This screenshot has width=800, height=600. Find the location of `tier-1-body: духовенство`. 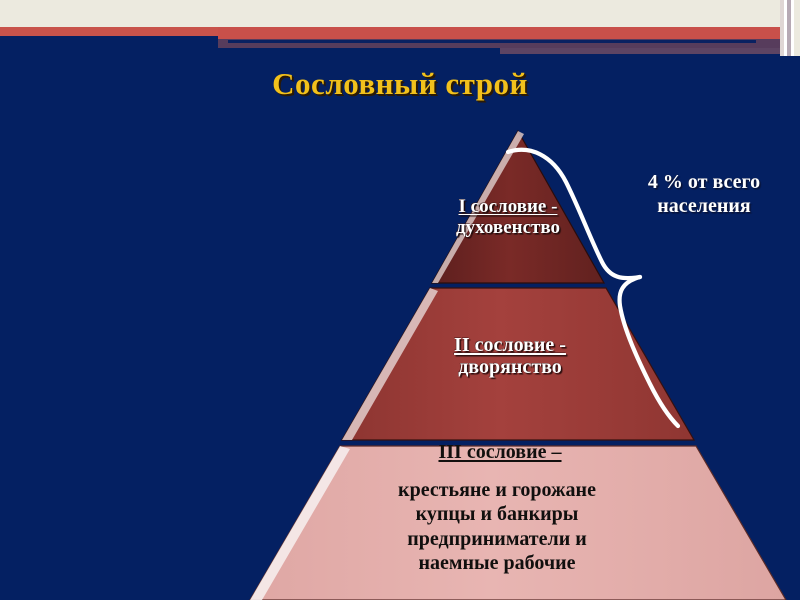

tier-1-body: духовенство is located at coordinates (508, 228).